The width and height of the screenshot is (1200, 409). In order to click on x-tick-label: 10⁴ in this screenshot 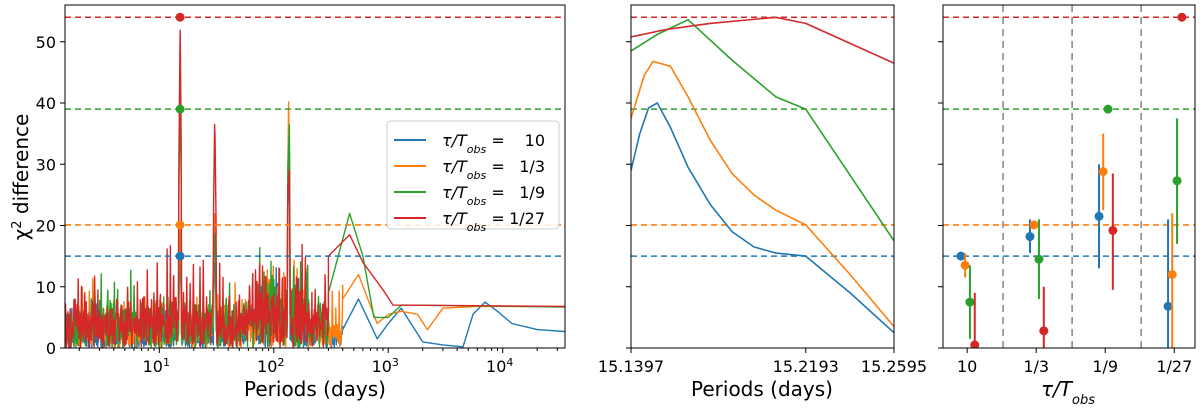, I will do `click(499, 366)`.